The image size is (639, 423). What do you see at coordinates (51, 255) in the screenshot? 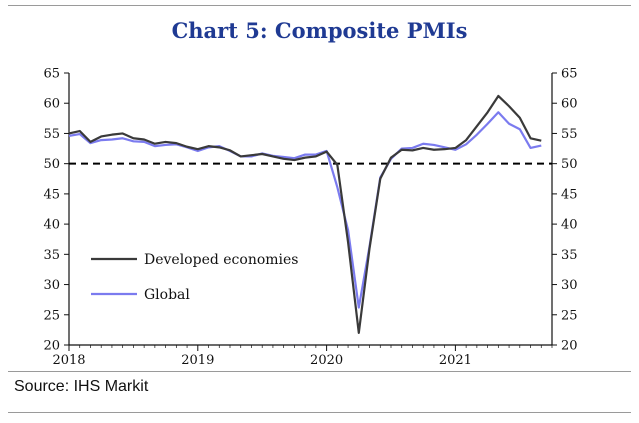
I see `y-tick-label-left: 35` at bounding box center [51, 255].